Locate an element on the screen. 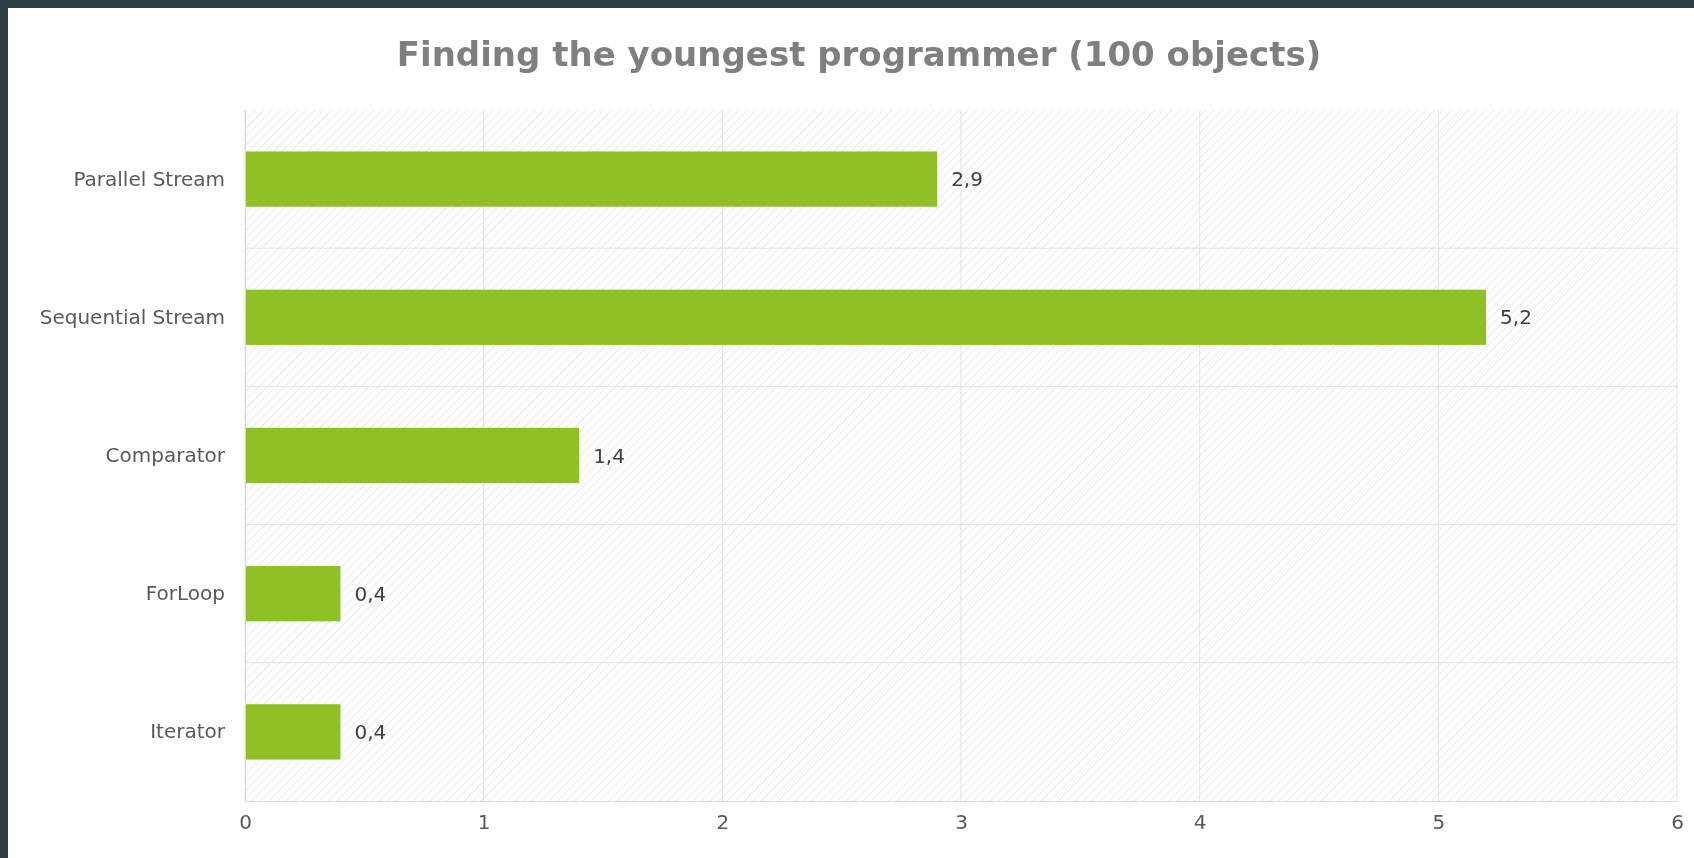 Image resolution: width=1694 pixels, height=858 pixels. x-tick-label: 3 is located at coordinates (961, 822).